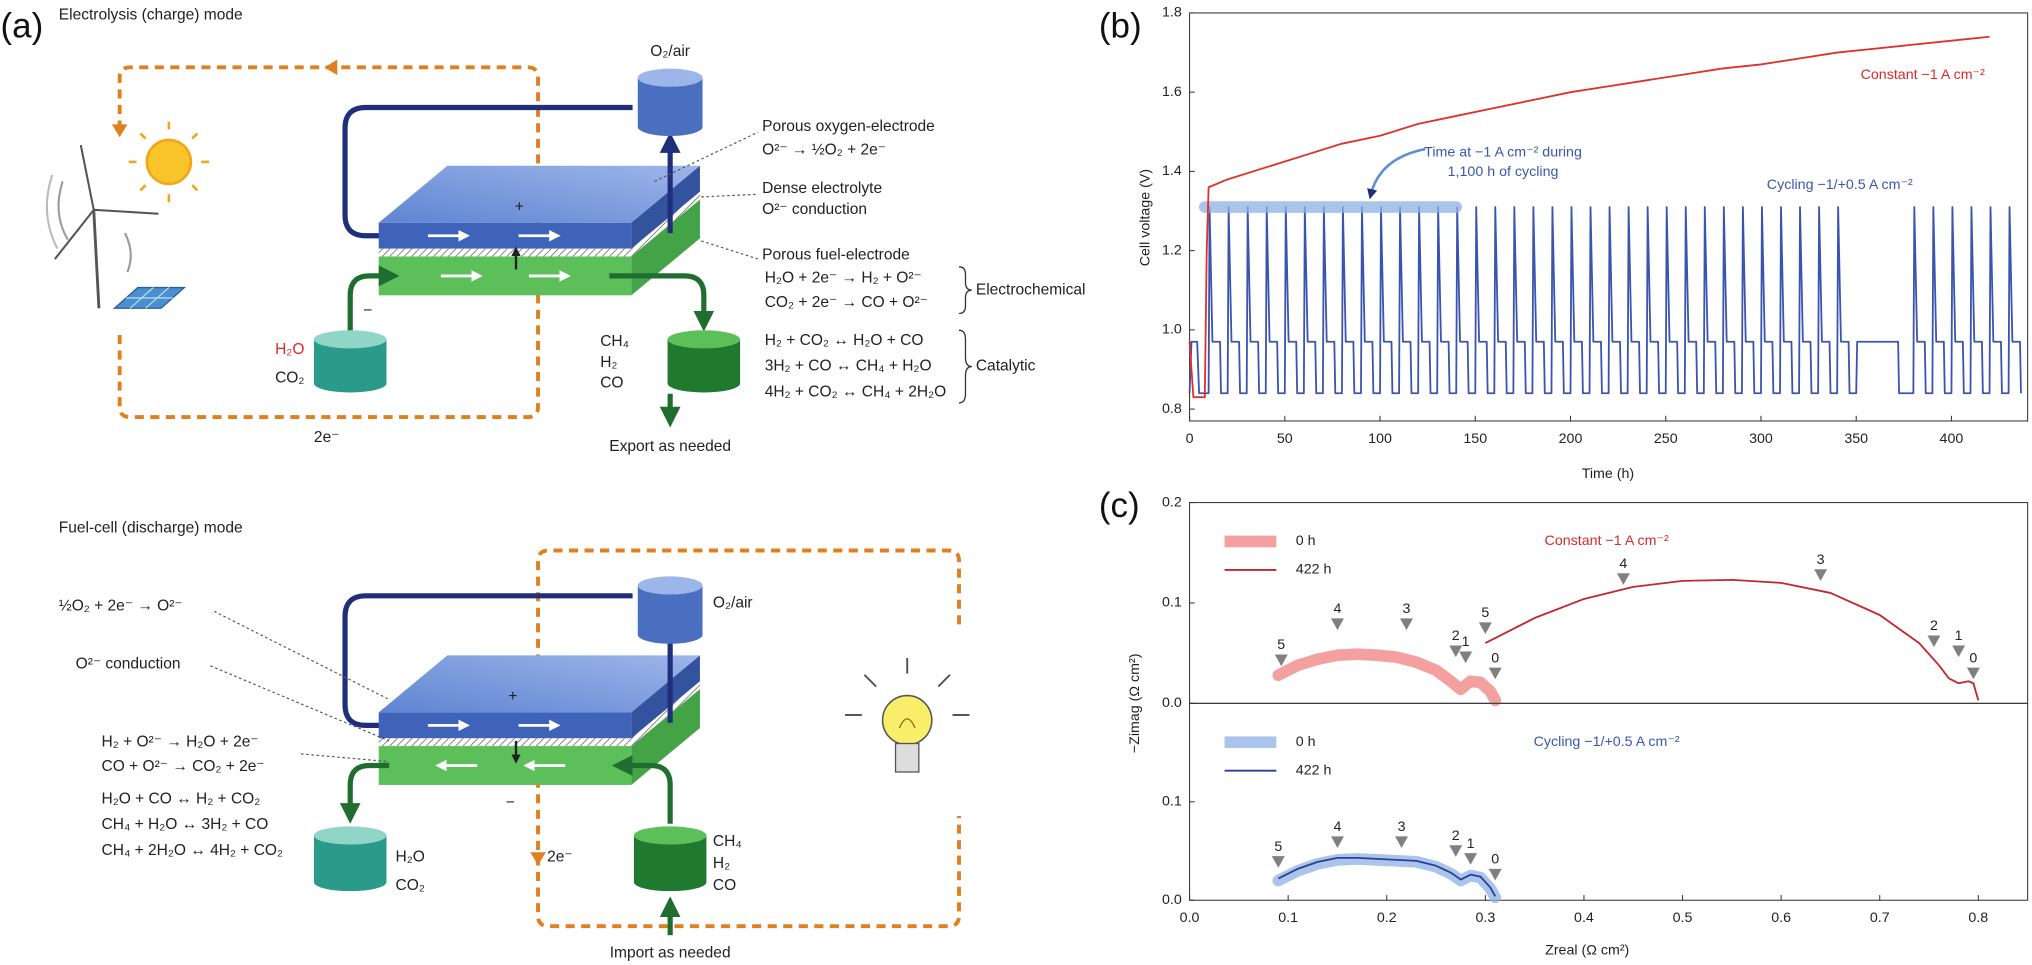 Image resolution: width=2032 pixels, height=965 pixels. I want to click on feed-tank, so click(350, 361).